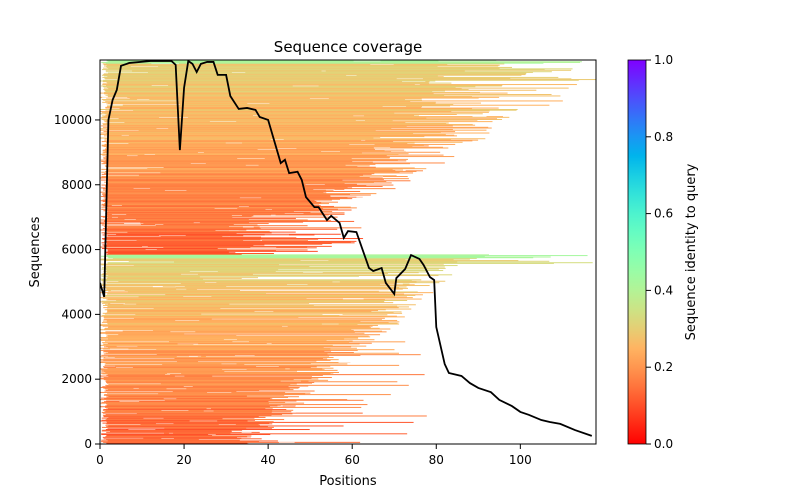  Describe the element at coordinates (663, 444) in the screenshot. I see `colorbar-tick-label: 0.0` at that location.